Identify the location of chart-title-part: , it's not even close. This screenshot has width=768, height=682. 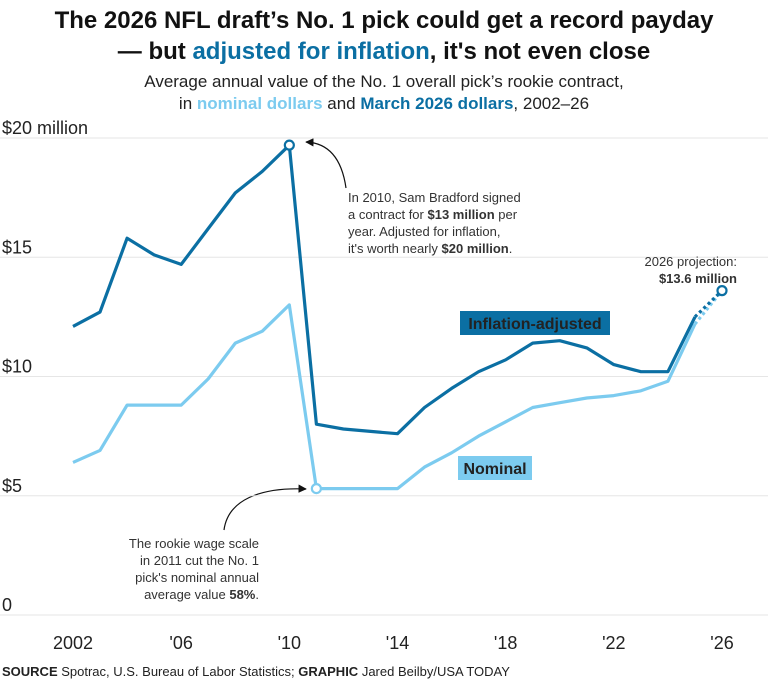
(540, 51).